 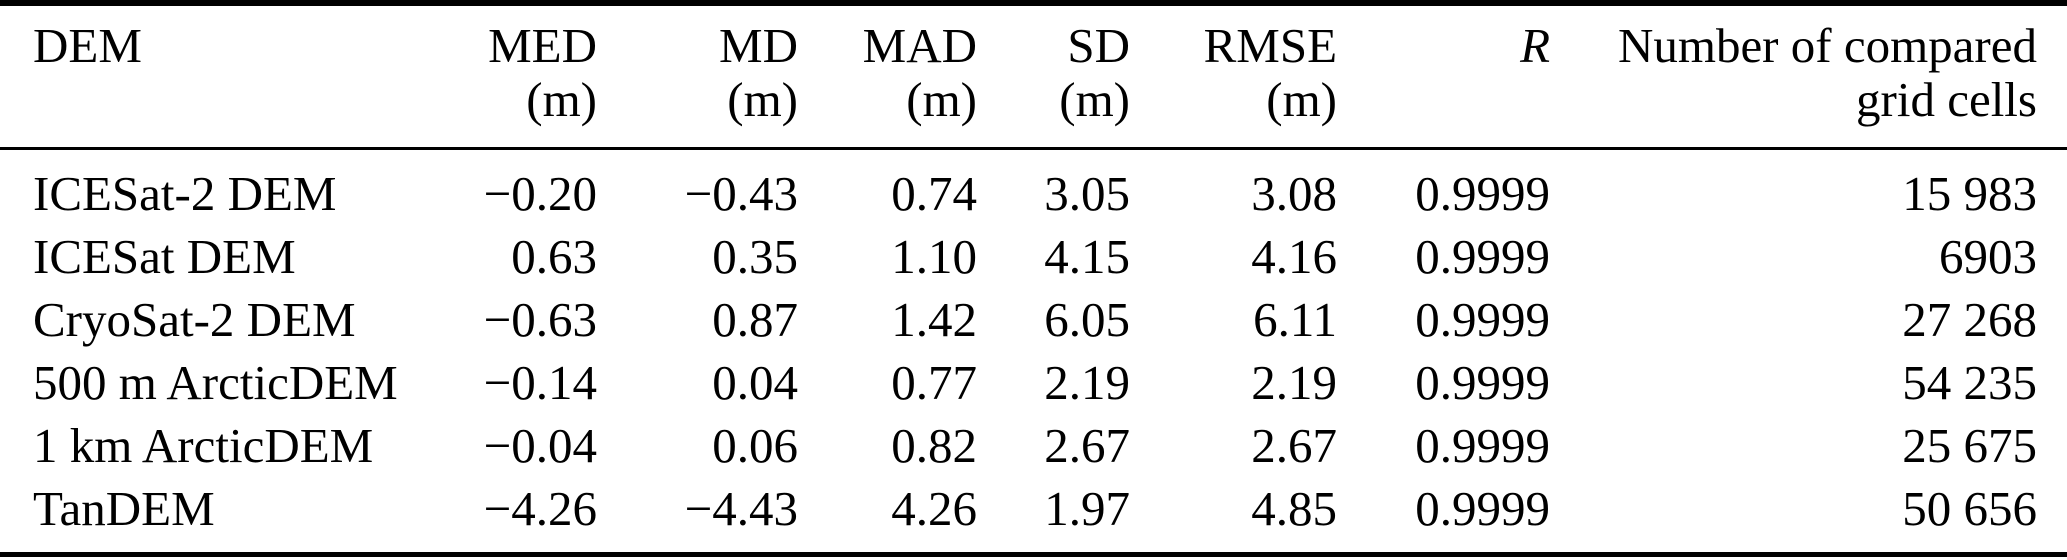 I want to click on cell-rmse: 2.67, so click(x=1294, y=445).